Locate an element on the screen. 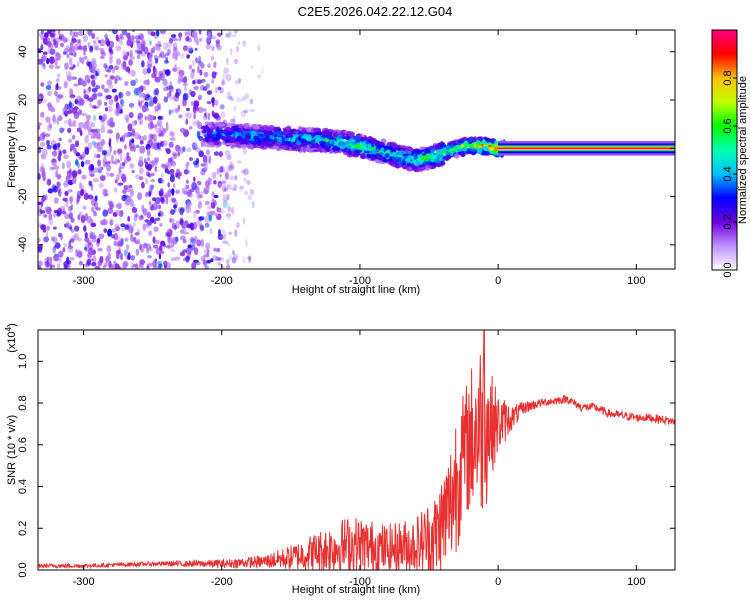 The image size is (750, 600). x-tick-label: -300 is located at coordinates (84, 281).